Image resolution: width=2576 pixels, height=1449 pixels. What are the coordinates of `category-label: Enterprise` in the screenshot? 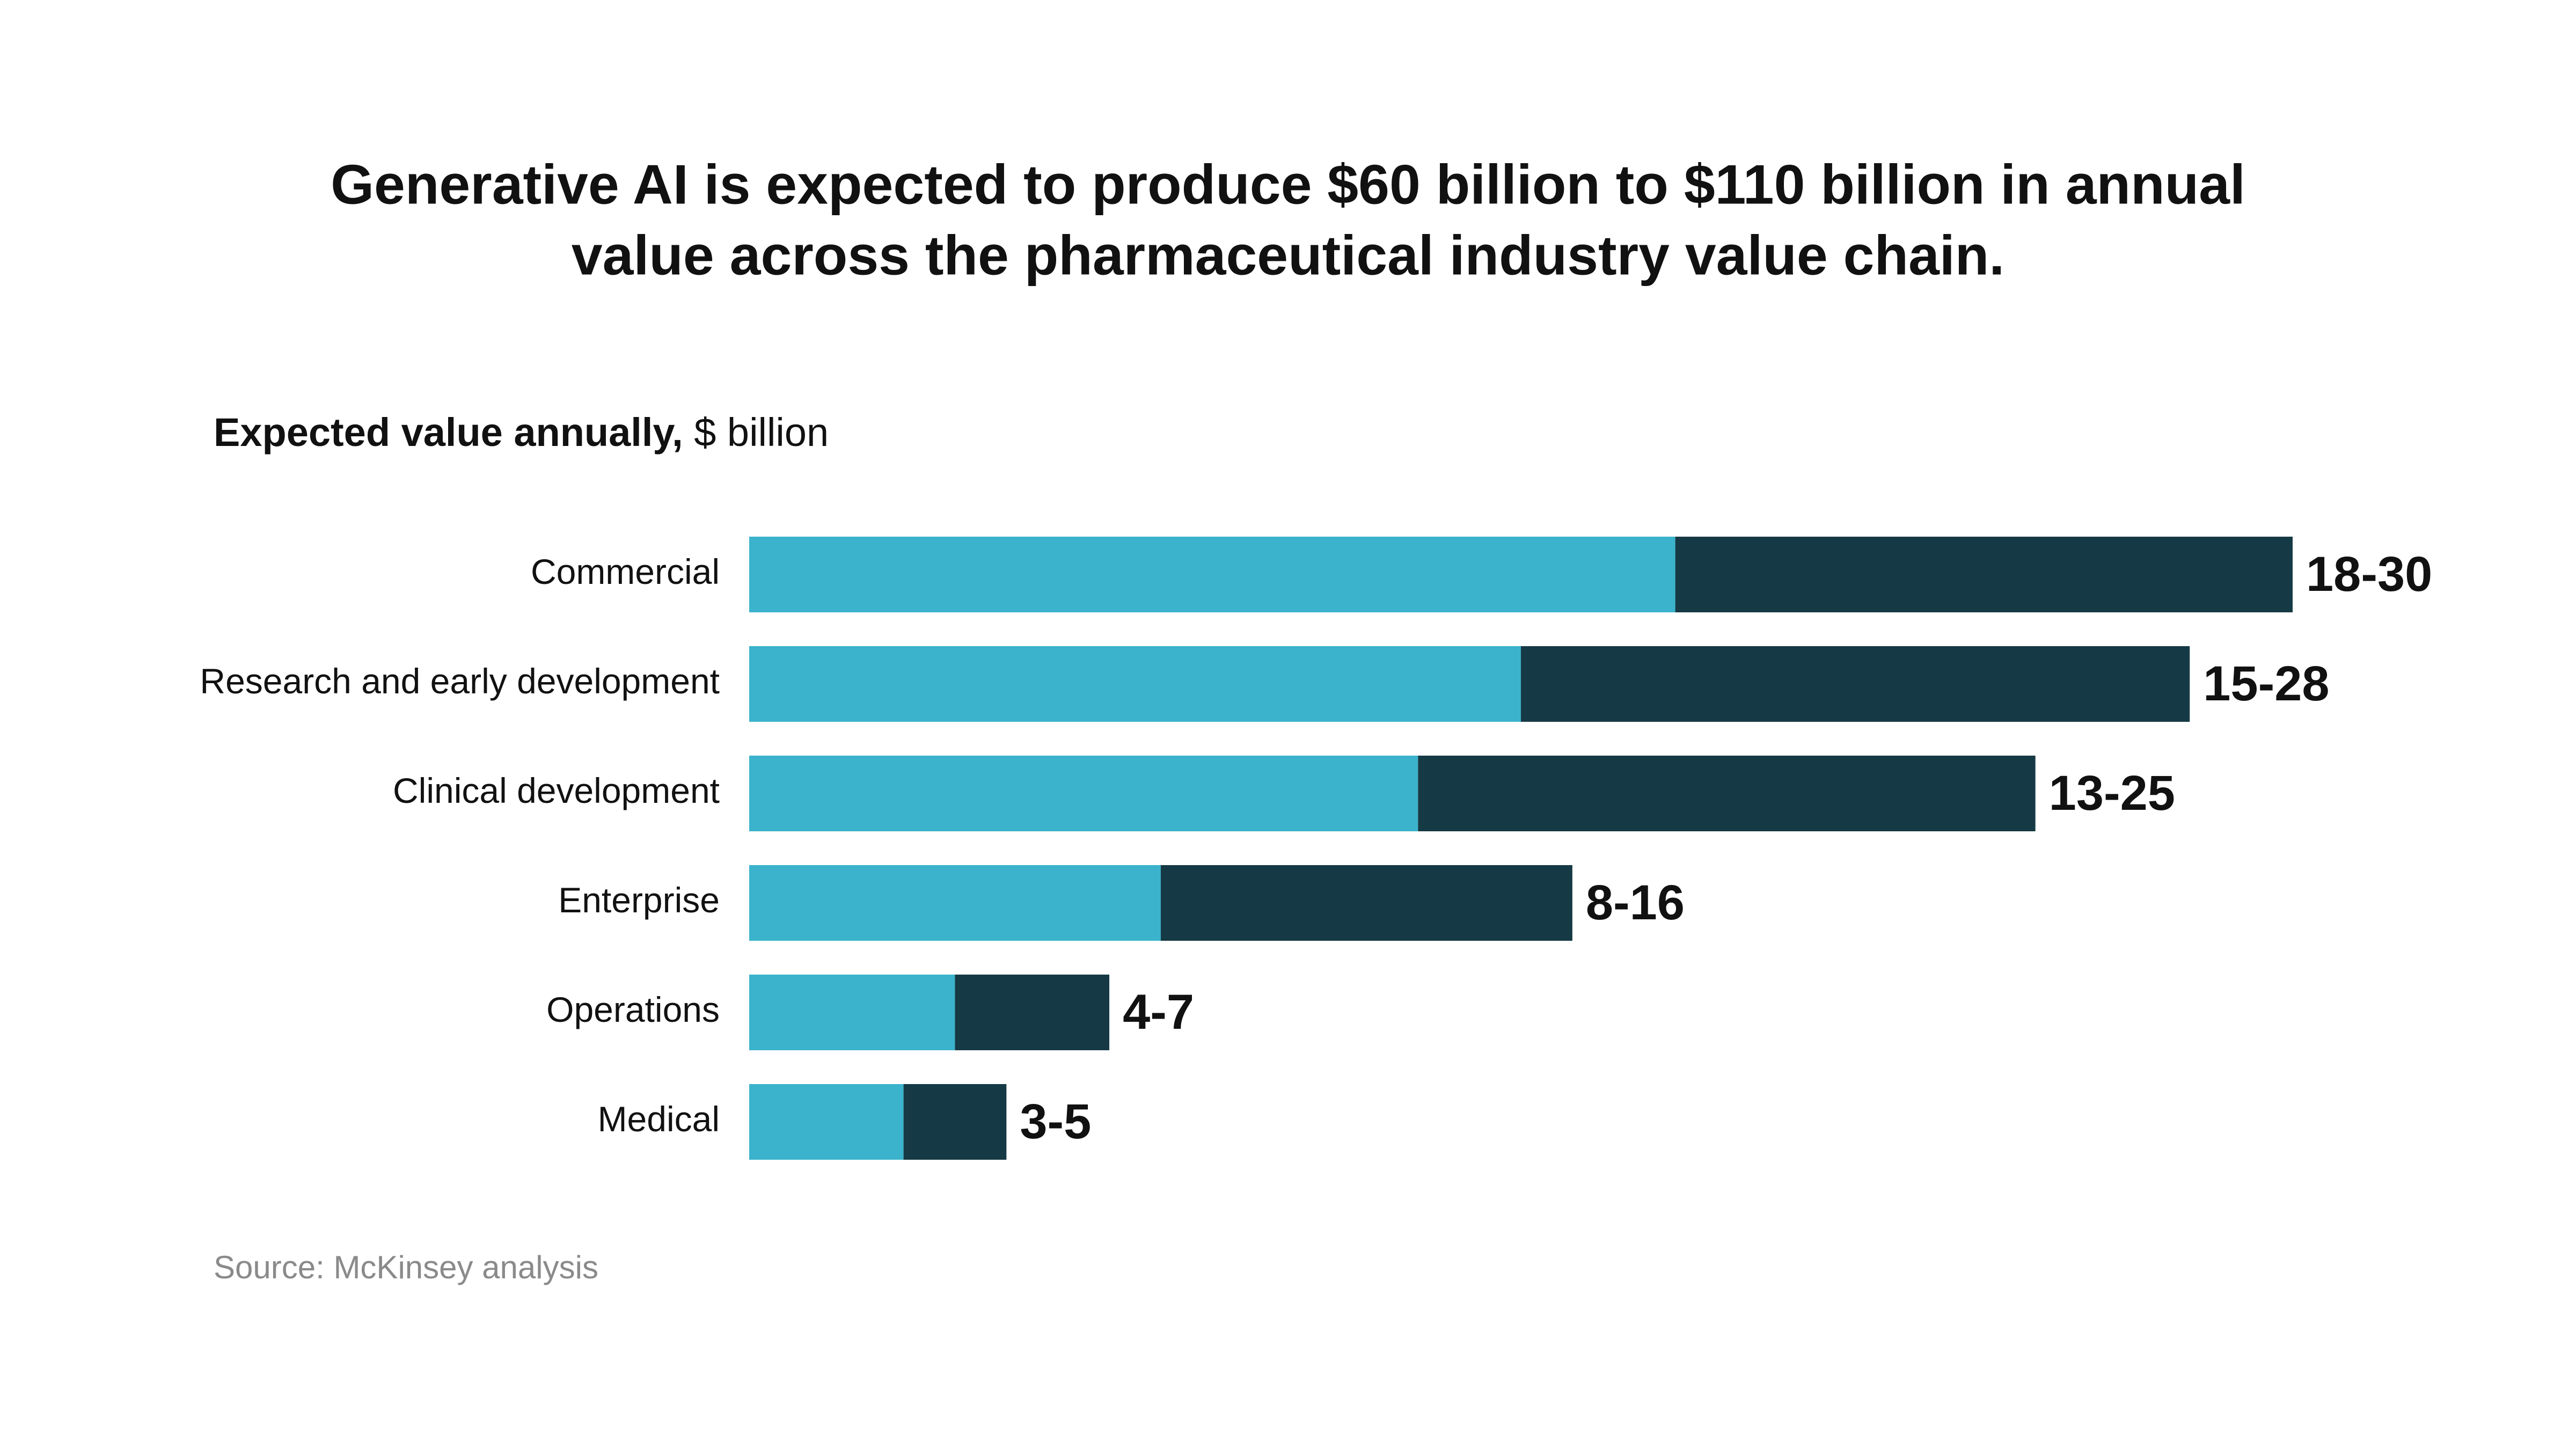 It's located at (639, 900).